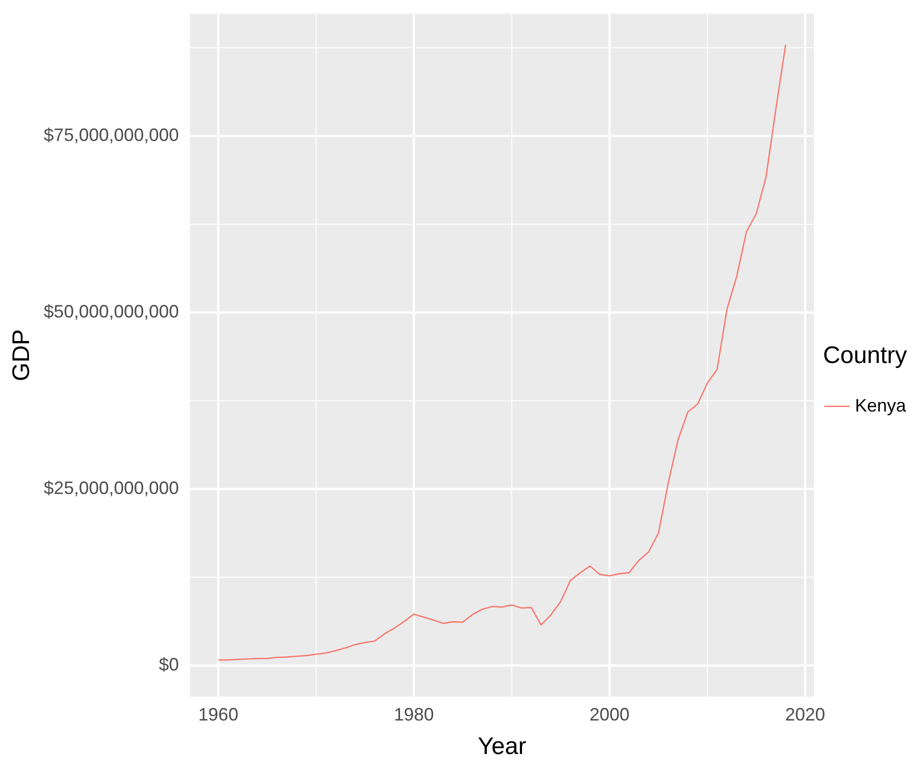 This screenshot has width=922, height=772. What do you see at coordinates (22, 355) in the screenshot?
I see `y-axis-title: GDP` at bounding box center [22, 355].